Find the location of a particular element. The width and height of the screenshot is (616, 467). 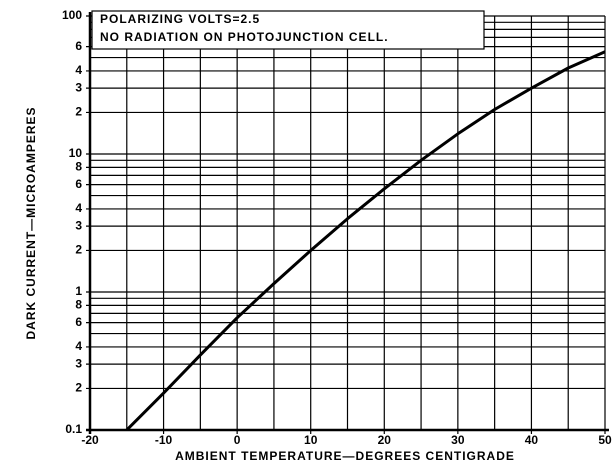

x-tick-label: -20 is located at coordinates (90, 440).